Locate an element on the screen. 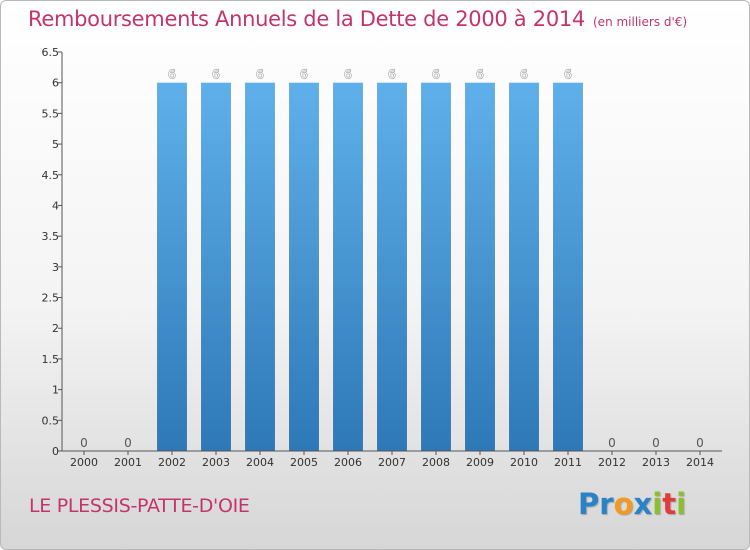  y-tick-label: 1 is located at coordinates (55, 390).